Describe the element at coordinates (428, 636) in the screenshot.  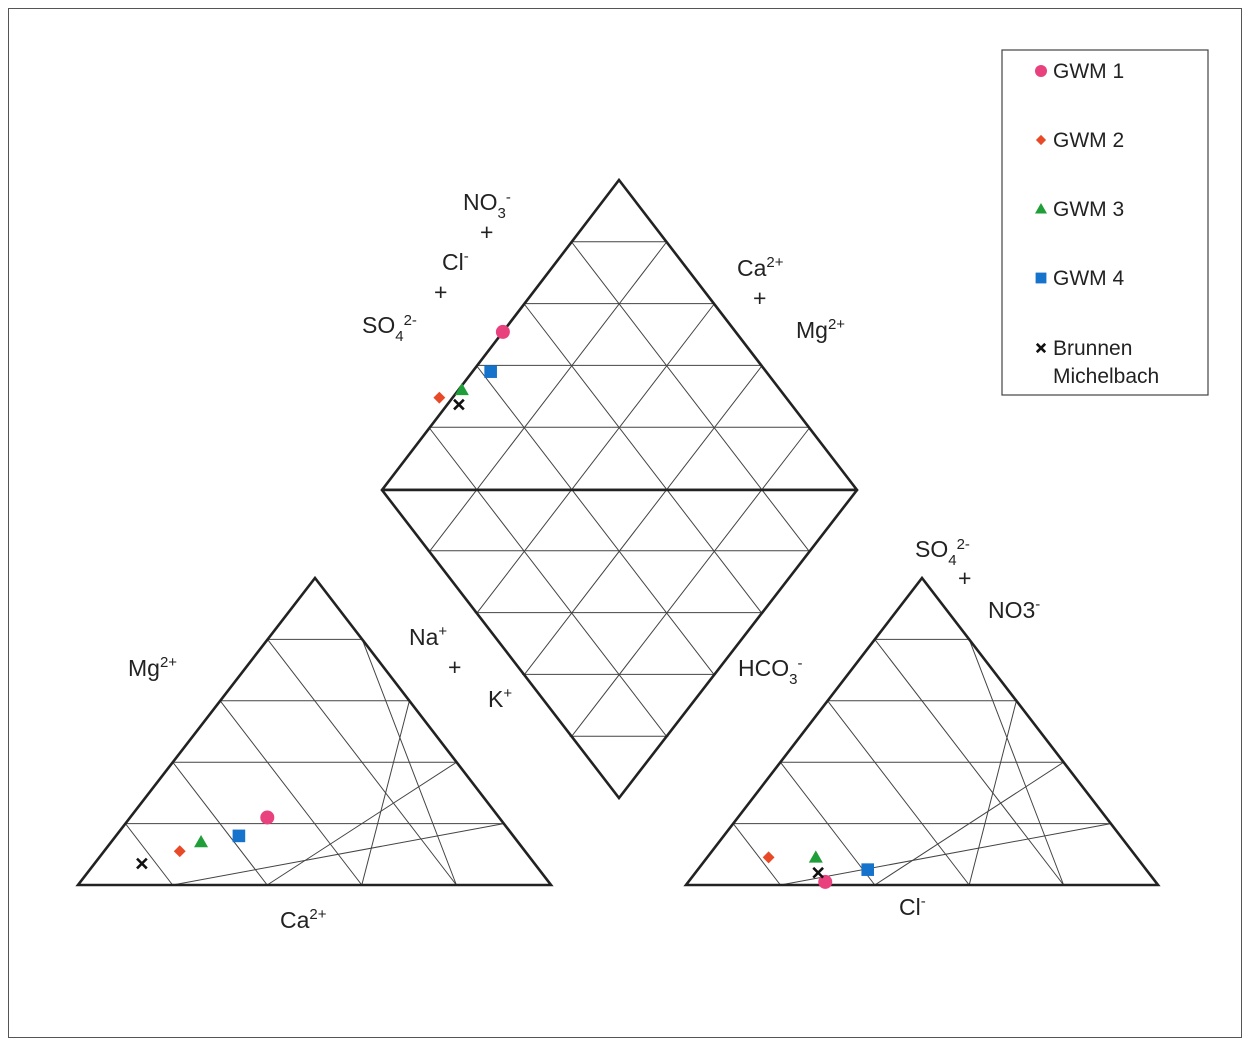
I see `diamond-label-na: Na+` at that location.